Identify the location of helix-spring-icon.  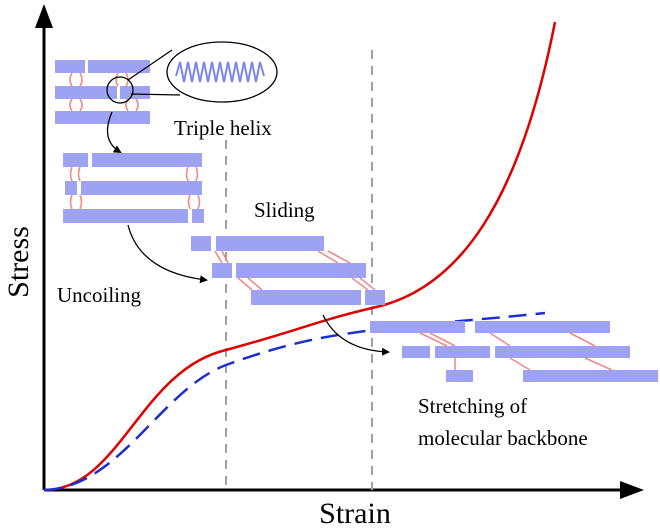
(220, 72).